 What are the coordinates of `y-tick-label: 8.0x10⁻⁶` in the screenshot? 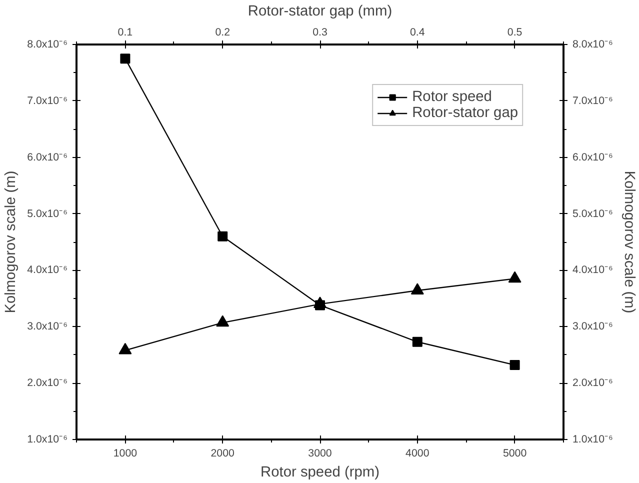 It's located at (47, 44).